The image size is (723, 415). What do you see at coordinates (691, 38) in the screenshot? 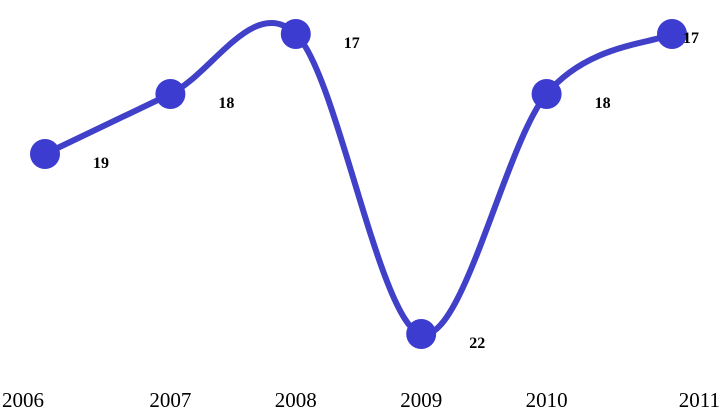
I see `data-label-2011: 17` at bounding box center [691, 38].